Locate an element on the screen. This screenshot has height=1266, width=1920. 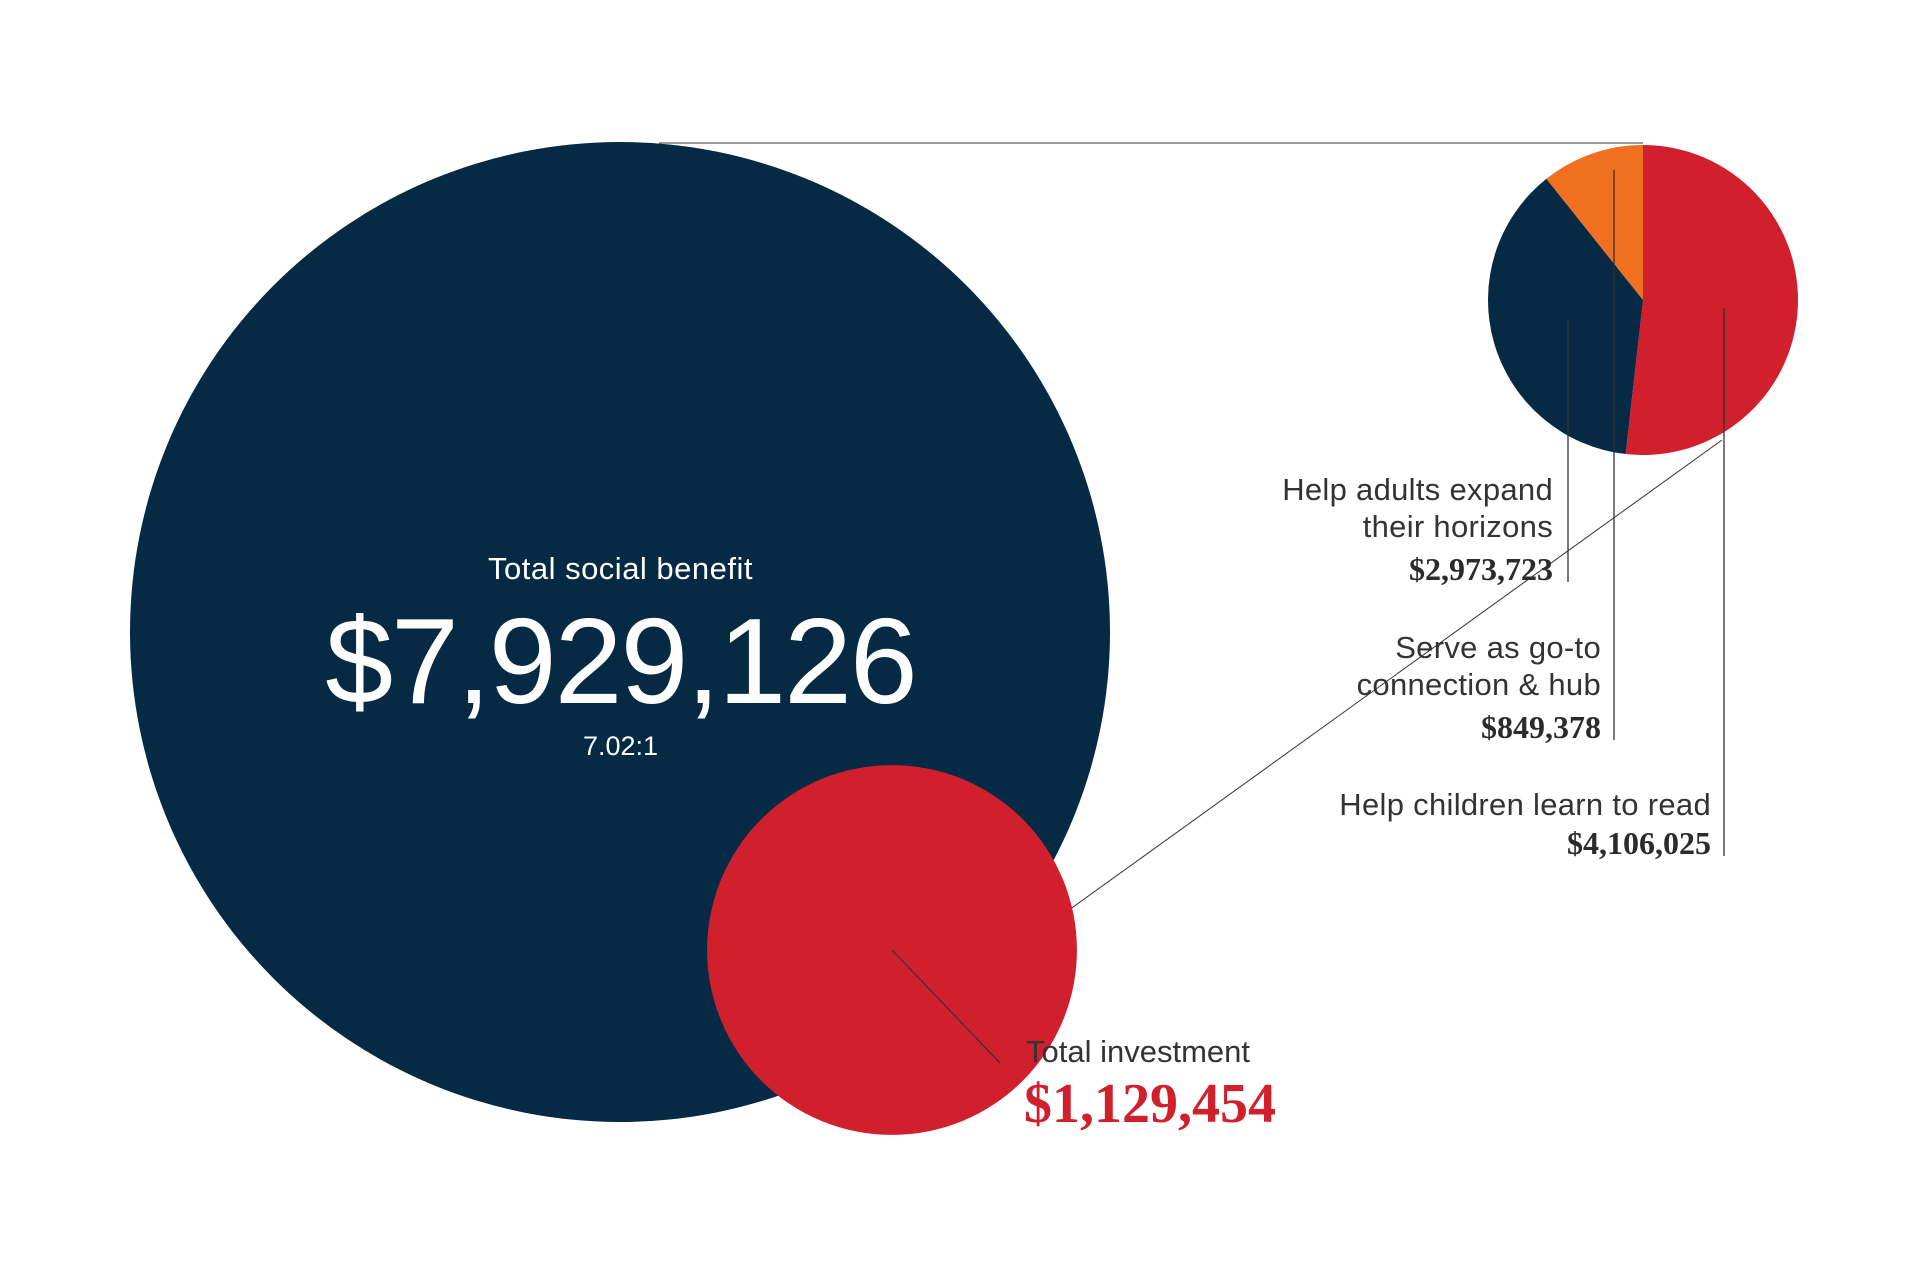
adults-label-line1: Help adults expand is located at coordinates (1417, 489).